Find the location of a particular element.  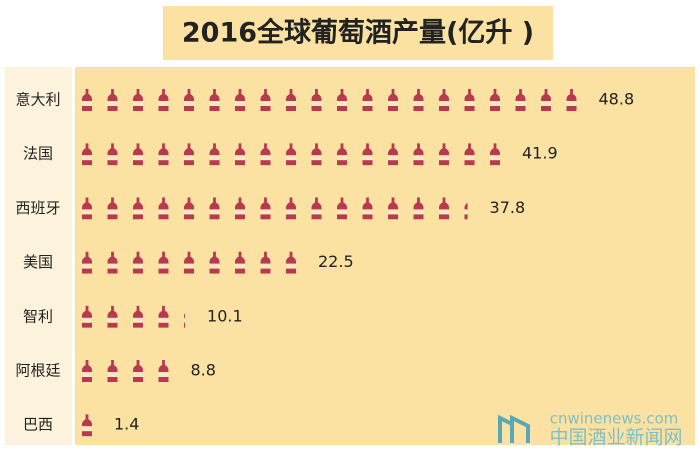

watermark: cnwinenews.com 中国酒业新闻网 is located at coordinates (590, 429).